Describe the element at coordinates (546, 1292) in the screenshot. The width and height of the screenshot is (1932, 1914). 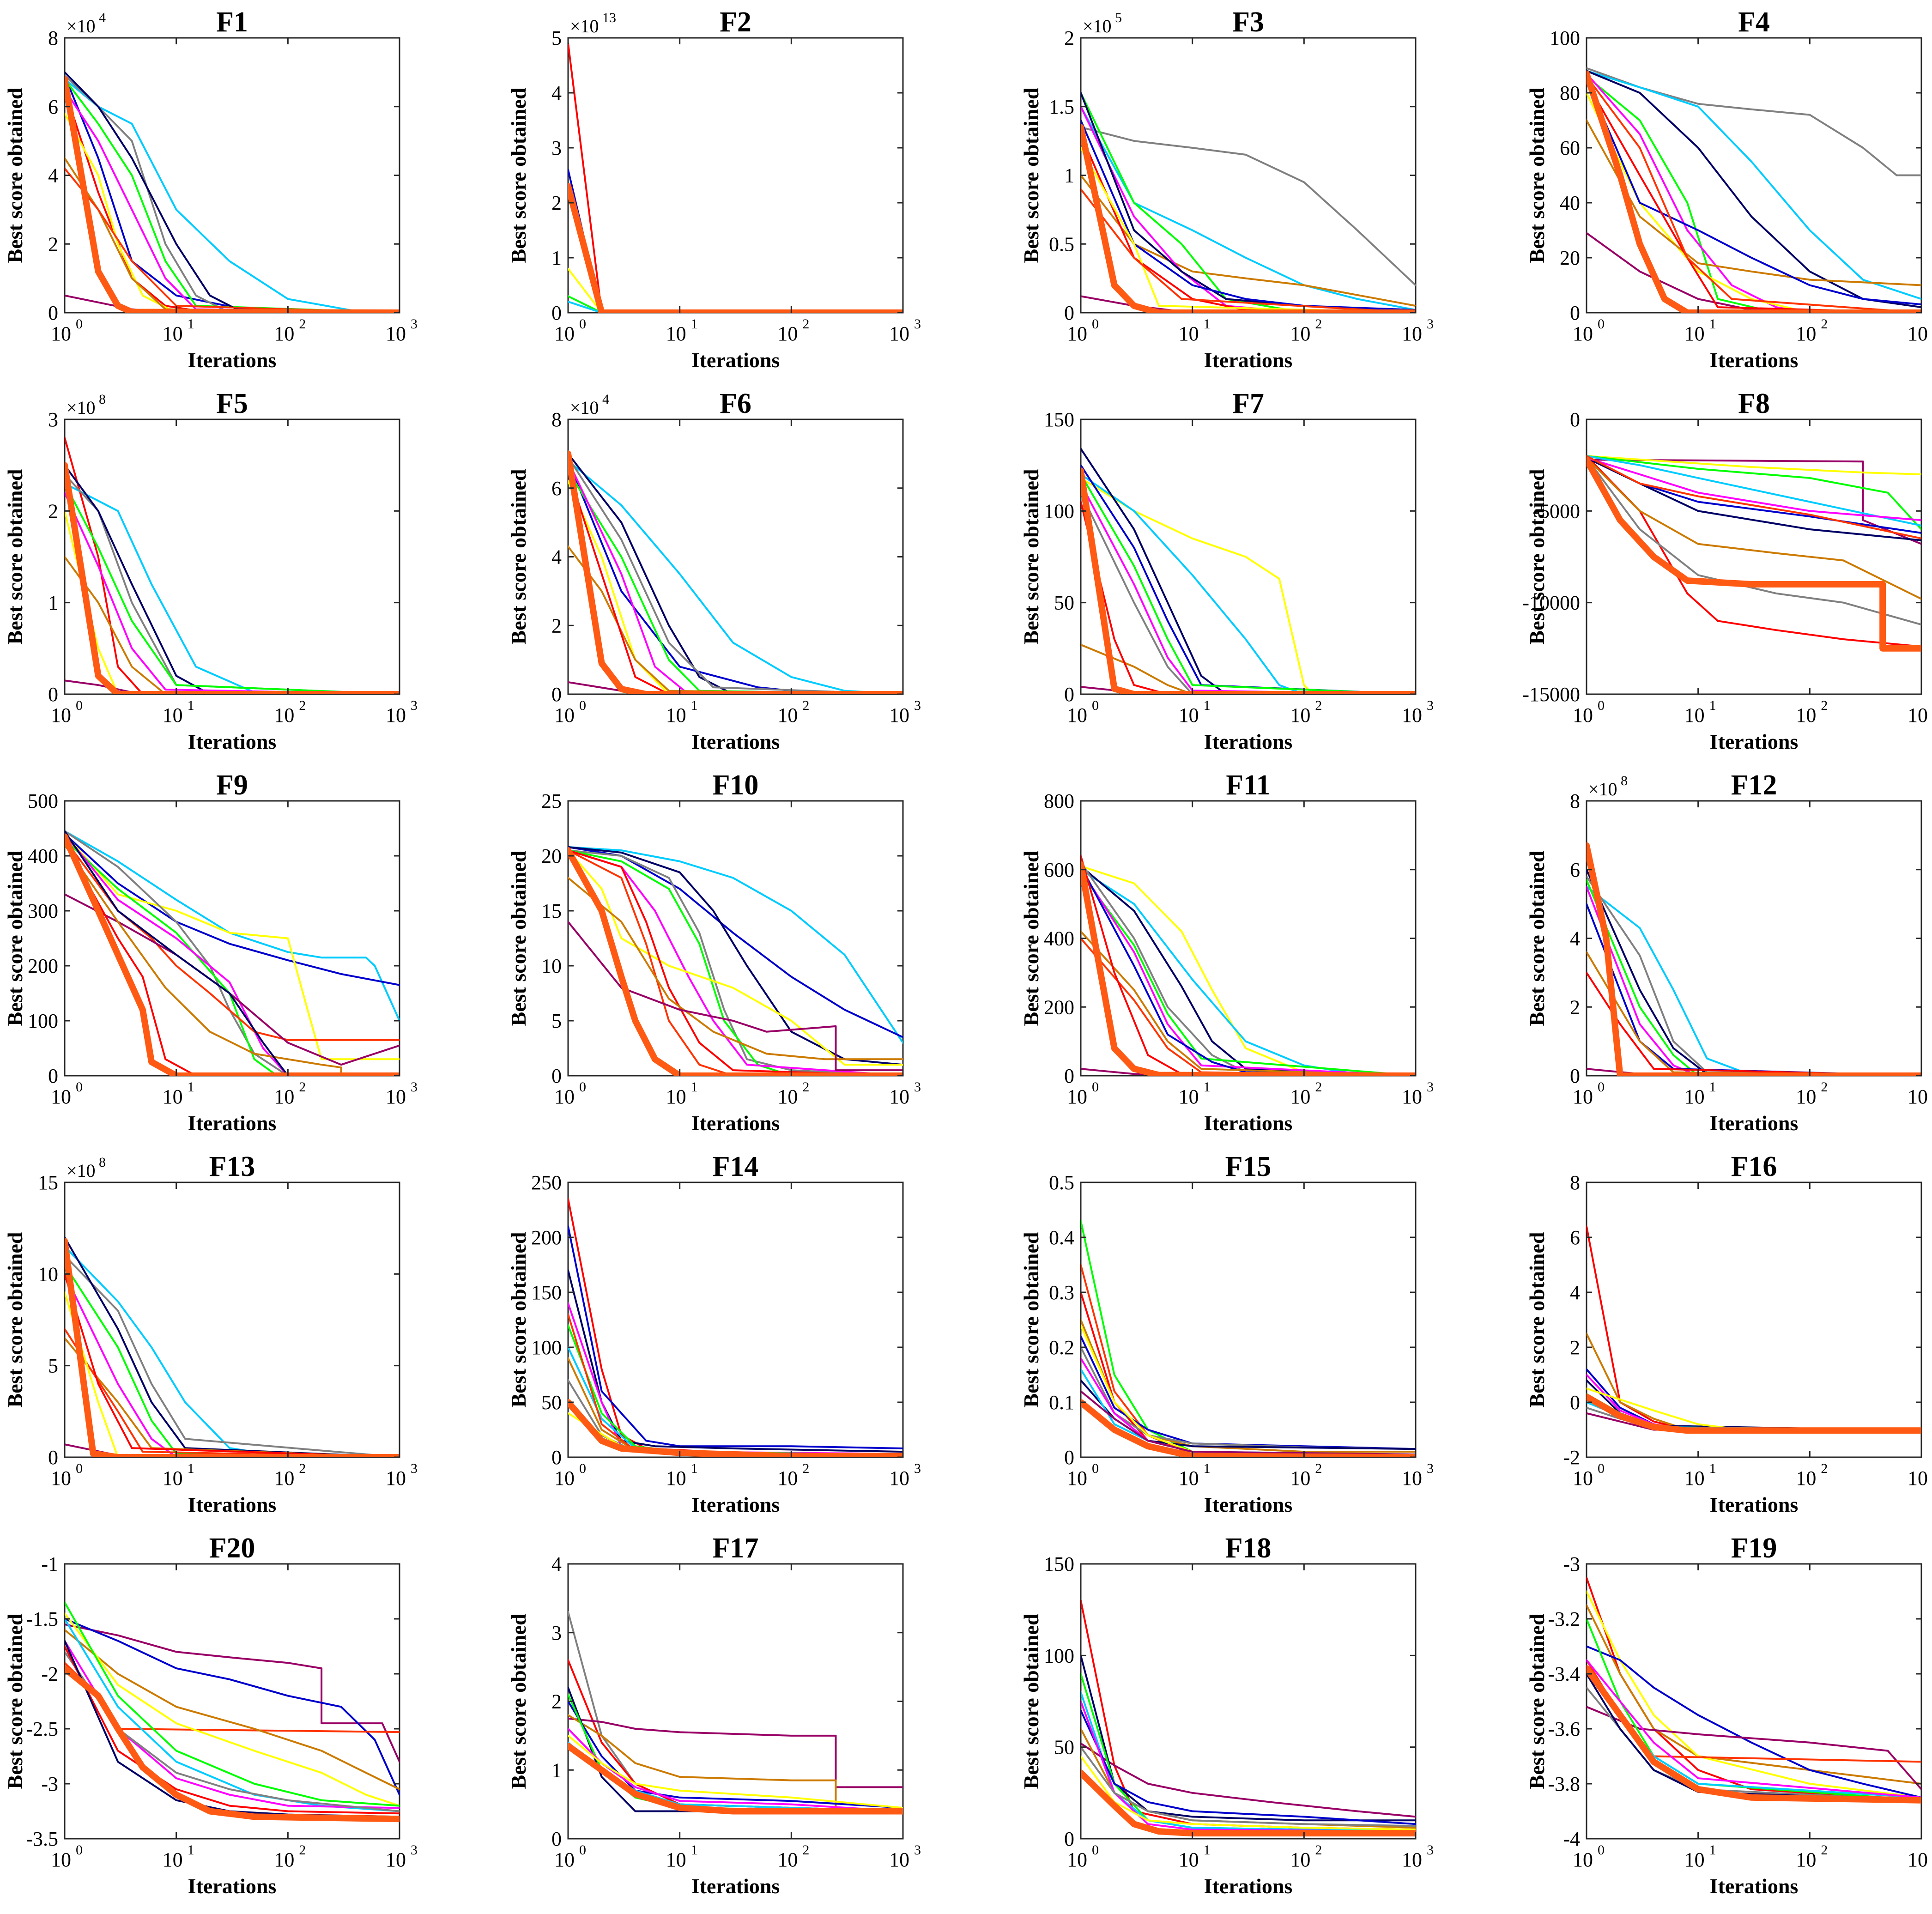
I see `y-tick-label: 150` at that location.